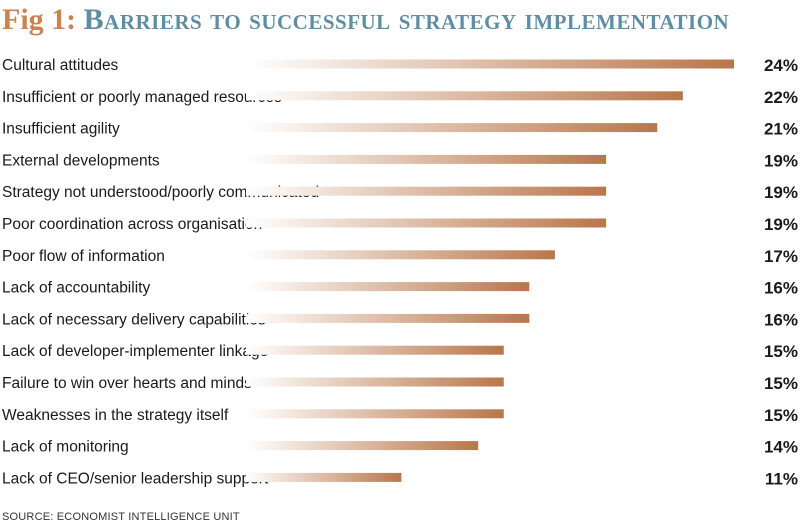 The image size is (800, 531). What do you see at coordinates (781, 97) in the screenshot?
I see `value-label: 22%` at bounding box center [781, 97].